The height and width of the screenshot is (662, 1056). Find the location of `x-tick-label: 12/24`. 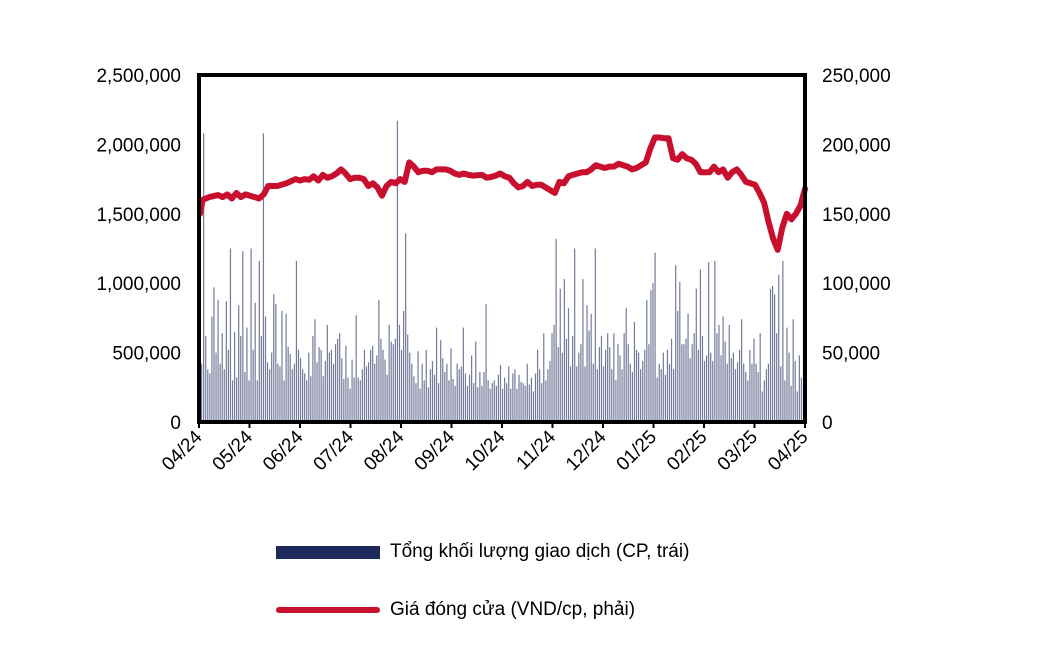

x-tick-label: 12/24 is located at coordinates (586, 450).